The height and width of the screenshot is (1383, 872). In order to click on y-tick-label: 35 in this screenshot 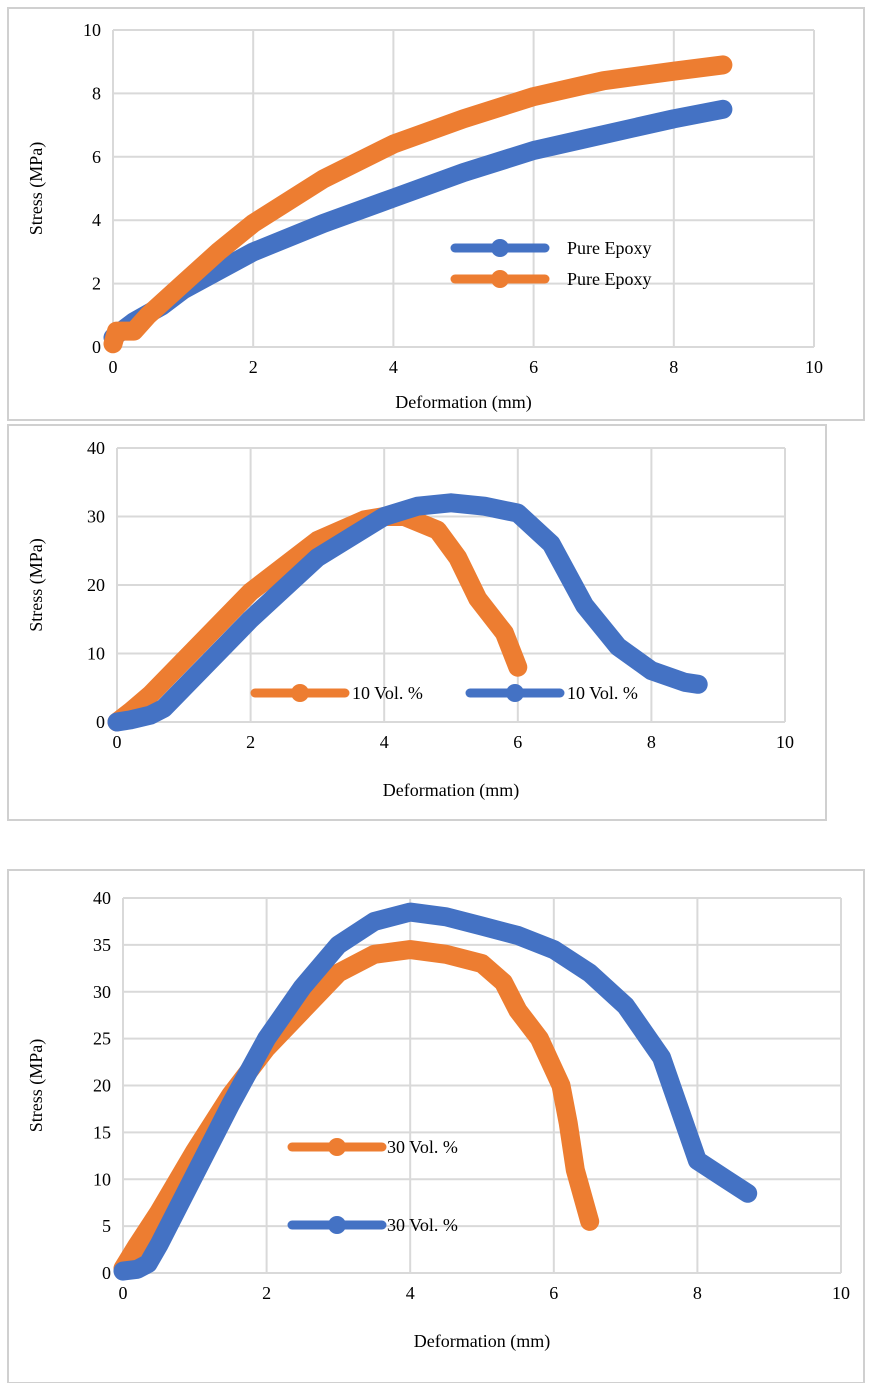, I will do `click(102, 945)`.